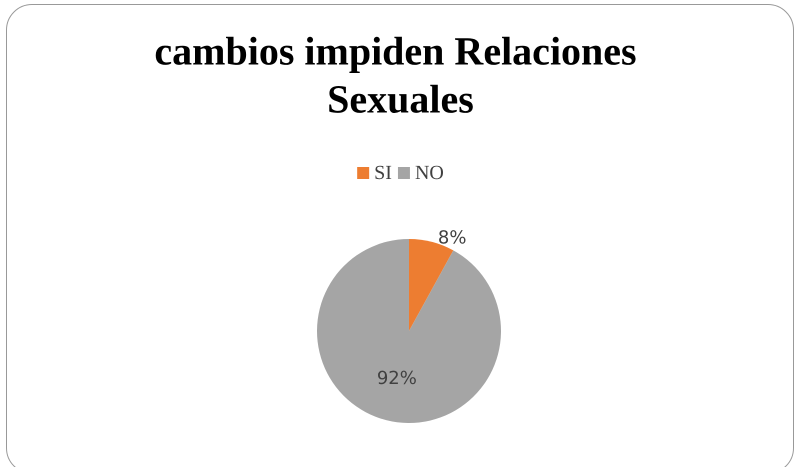 The width and height of the screenshot is (801, 467). Describe the element at coordinates (452, 238) in the screenshot. I see `data-label: 8%` at that location.